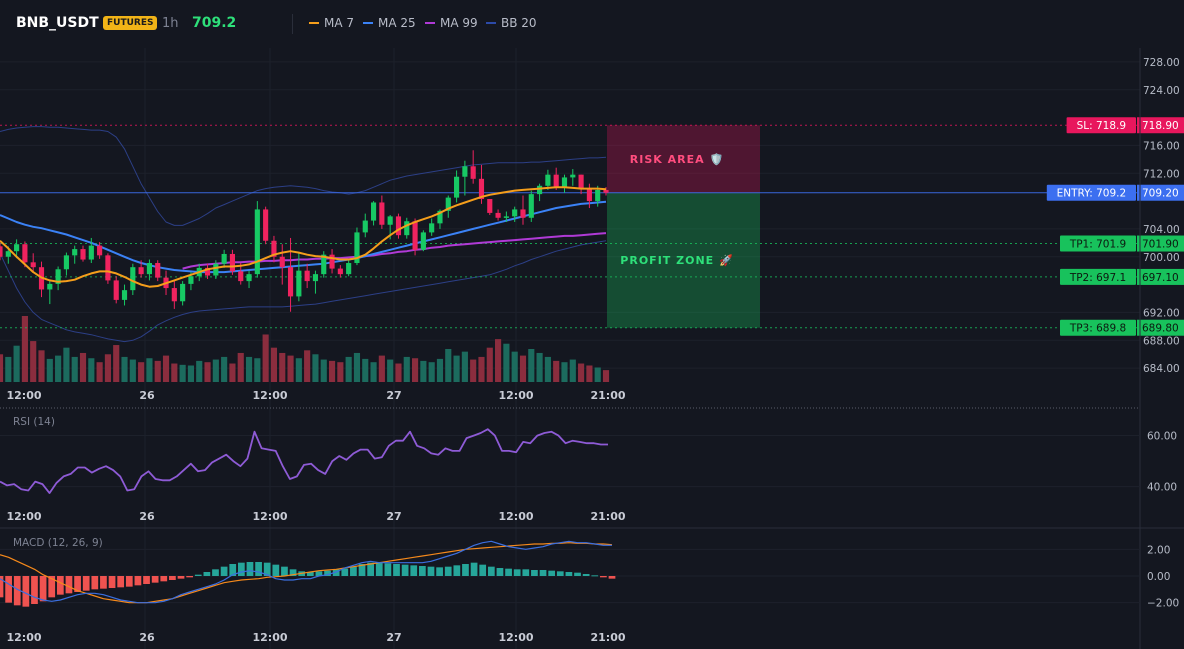 The width and height of the screenshot is (1184, 649). Describe the element at coordinates (292, 24) in the screenshot. I see `header-divider` at that location.